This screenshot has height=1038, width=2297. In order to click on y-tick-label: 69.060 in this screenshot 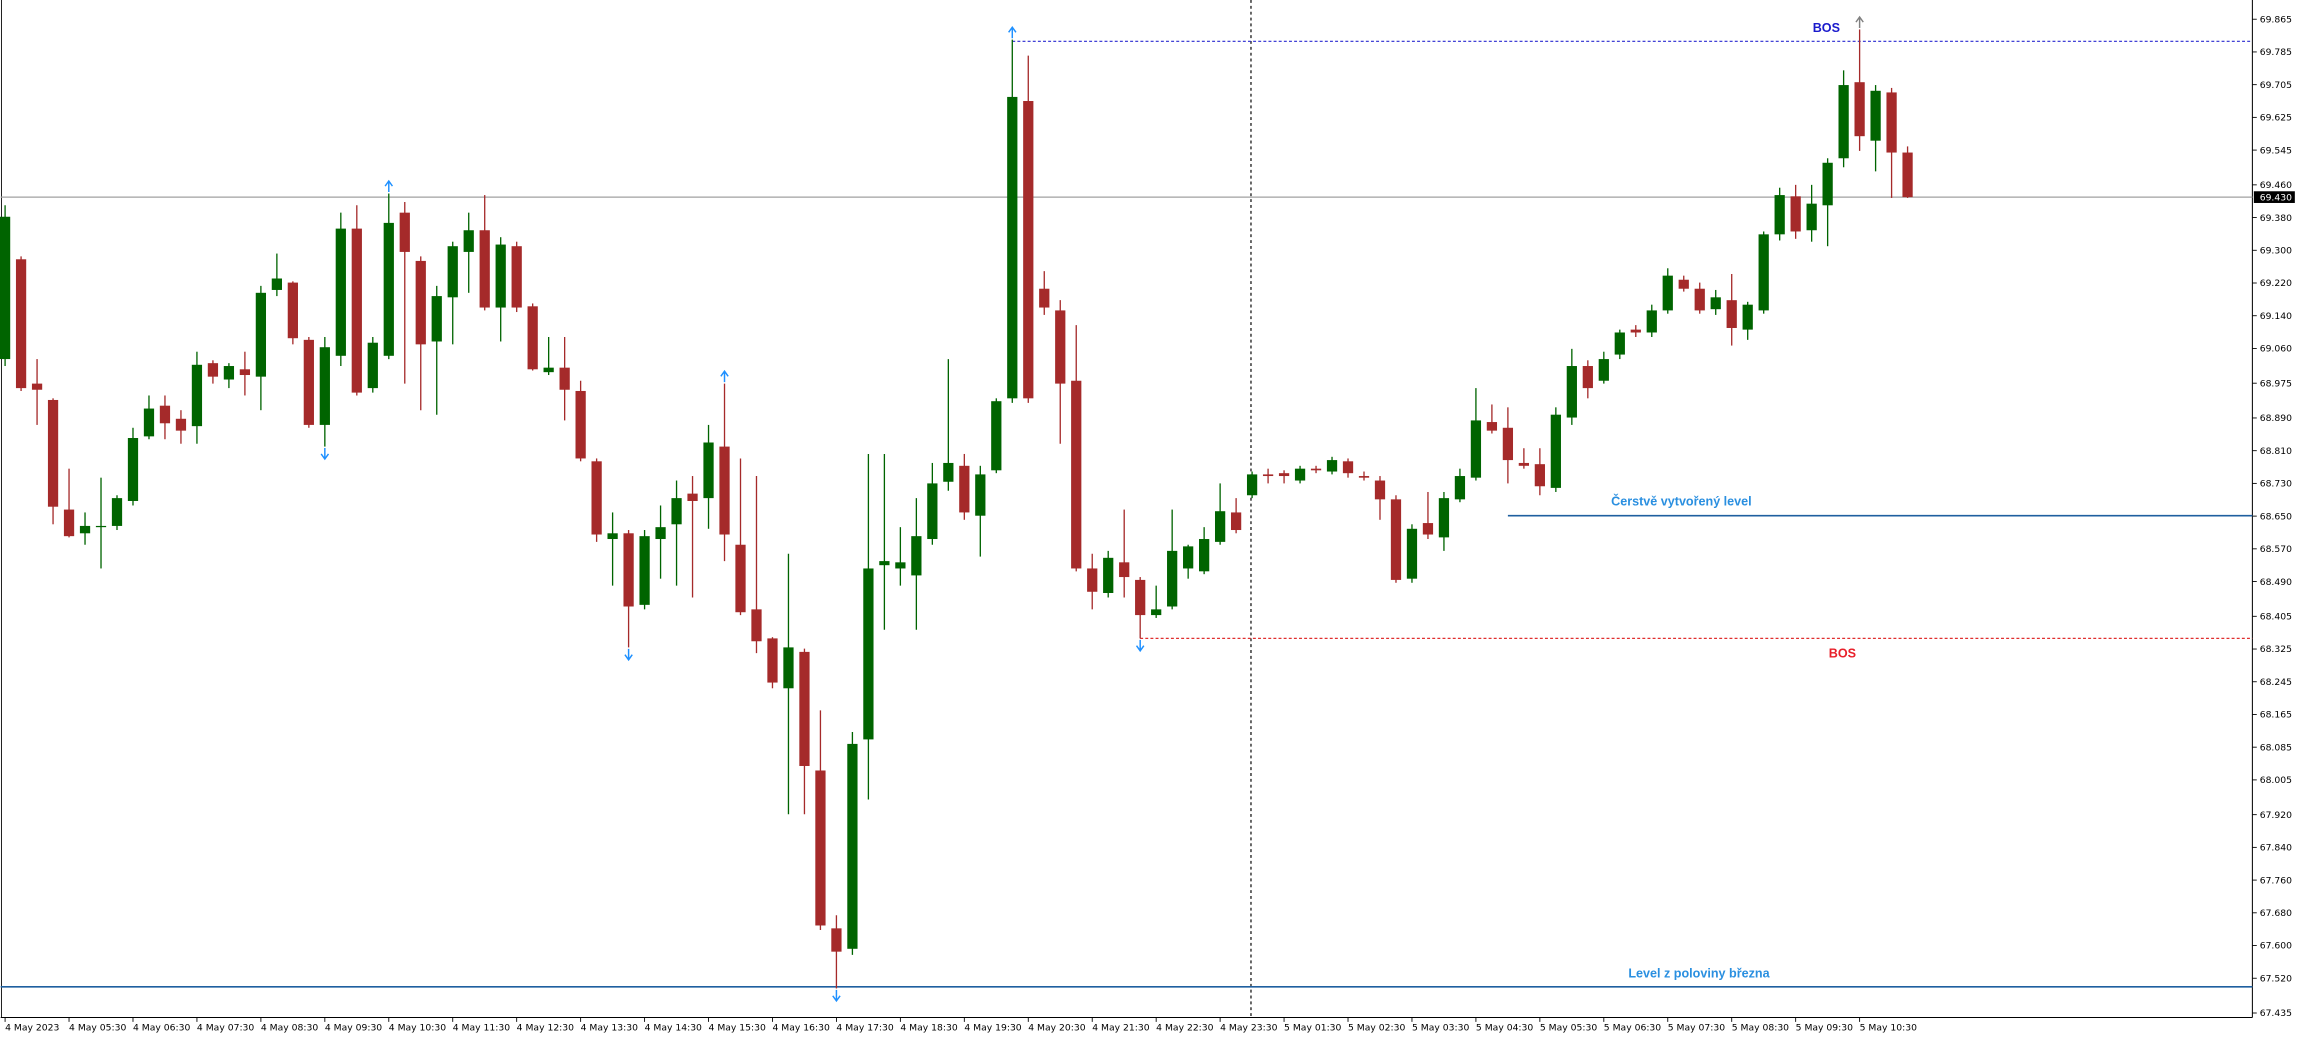, I will do `click(2276, 349)`.